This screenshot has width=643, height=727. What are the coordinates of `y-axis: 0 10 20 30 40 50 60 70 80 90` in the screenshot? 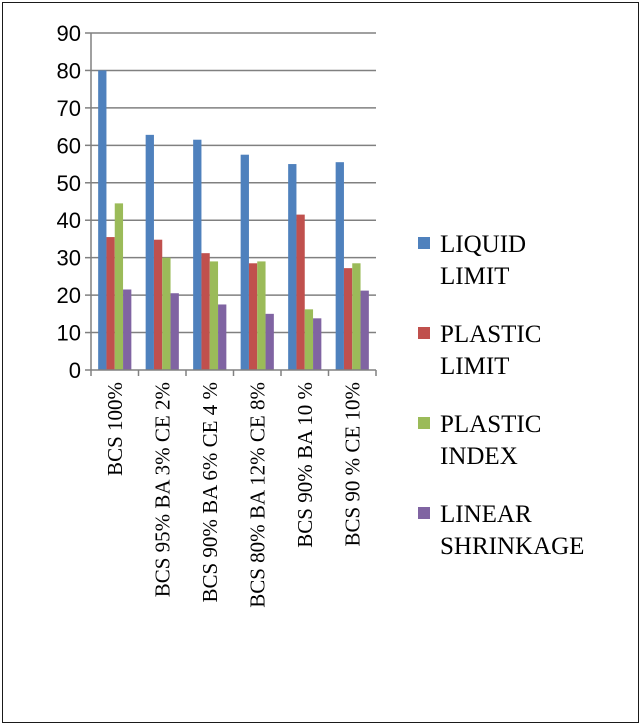 It's located at (74, 202).